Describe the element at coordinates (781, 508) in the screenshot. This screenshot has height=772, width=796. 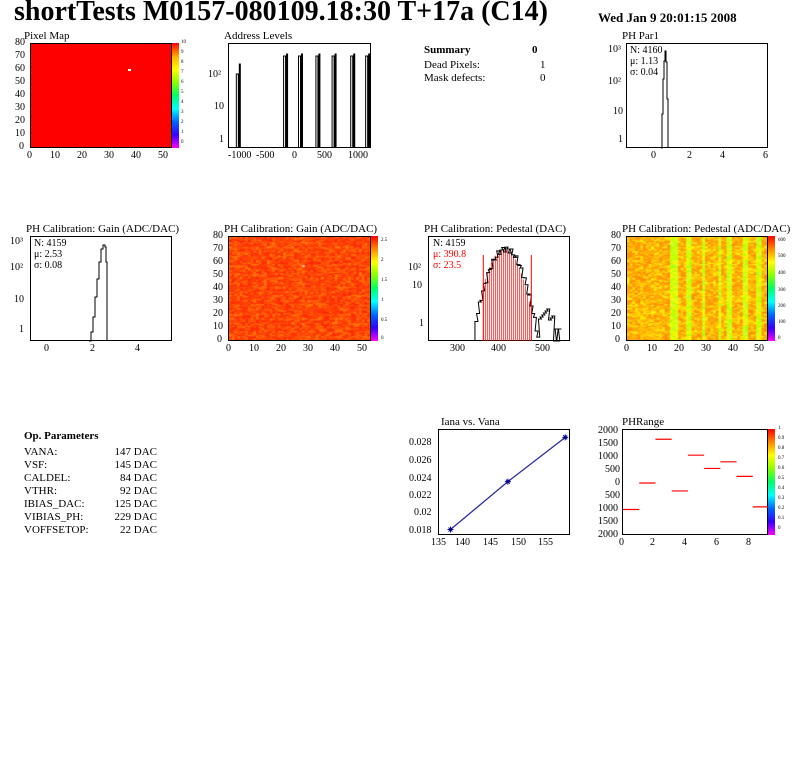
I see `z-tick: 0.2` at that location.